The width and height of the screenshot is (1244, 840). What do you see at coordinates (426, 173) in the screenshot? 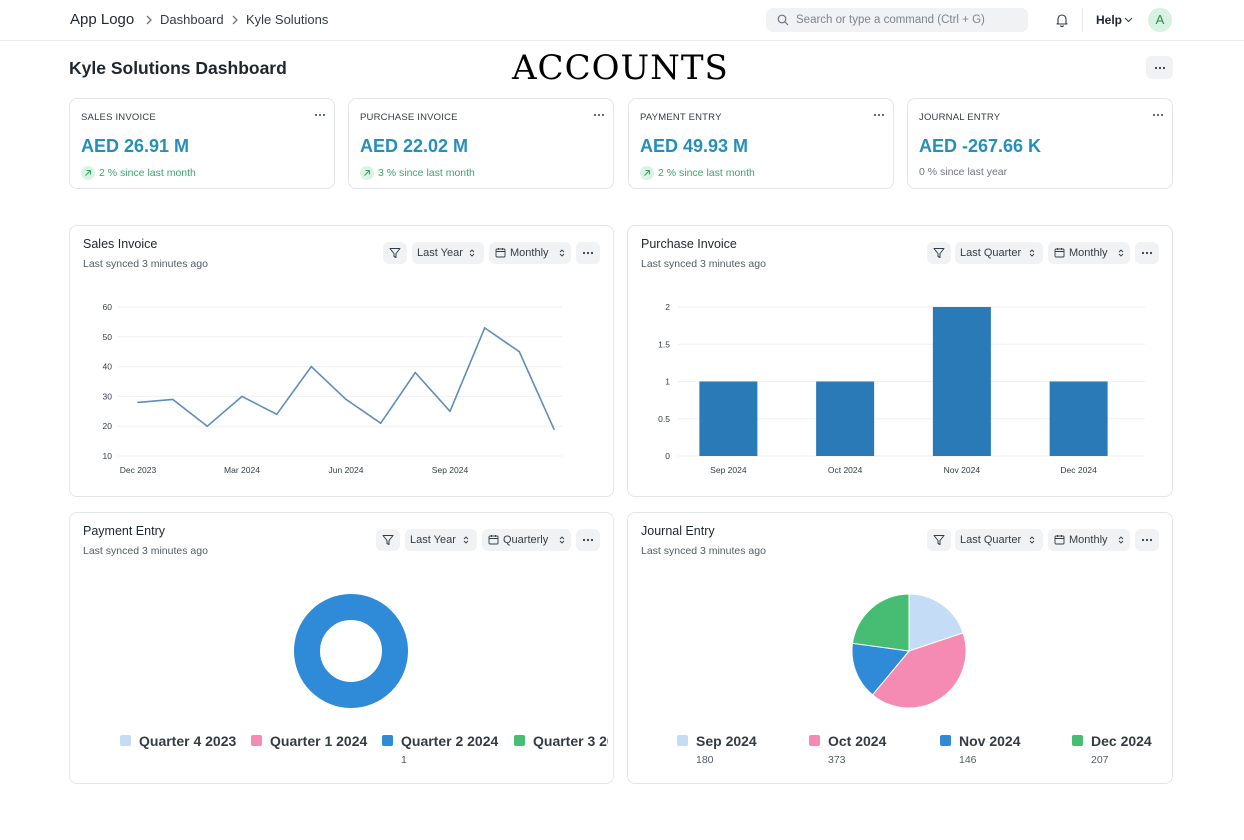
I see `trend-text: 3 % since last month` at bounding box center [426, 173].